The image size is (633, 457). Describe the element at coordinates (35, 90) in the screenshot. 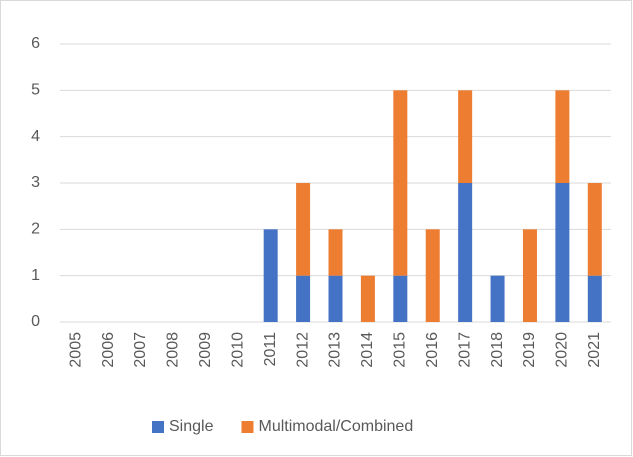

I see `y-tick-label: 5` at that location.